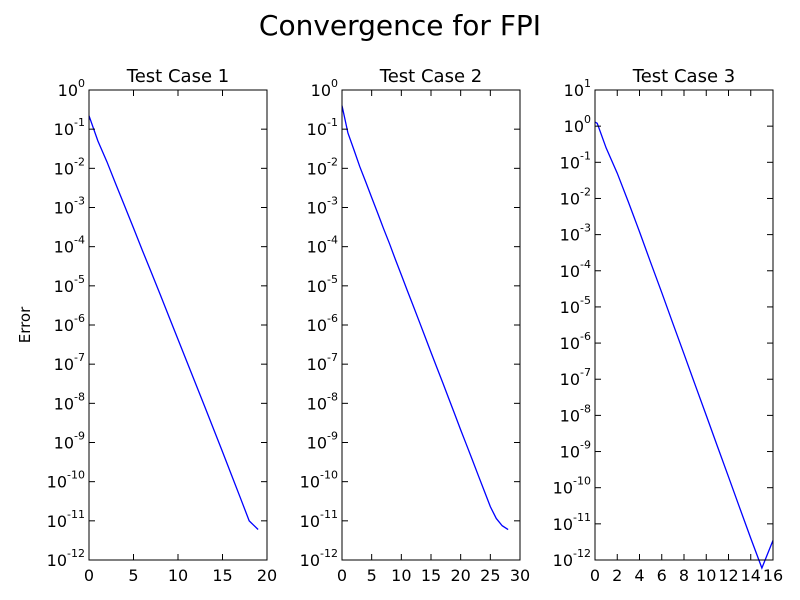 This screenshot has height=600, width=800. What do you see at coordinates (728, 575) in the screenshot?
I see `x-tick-label: 12` at bounding box center [728, 575].